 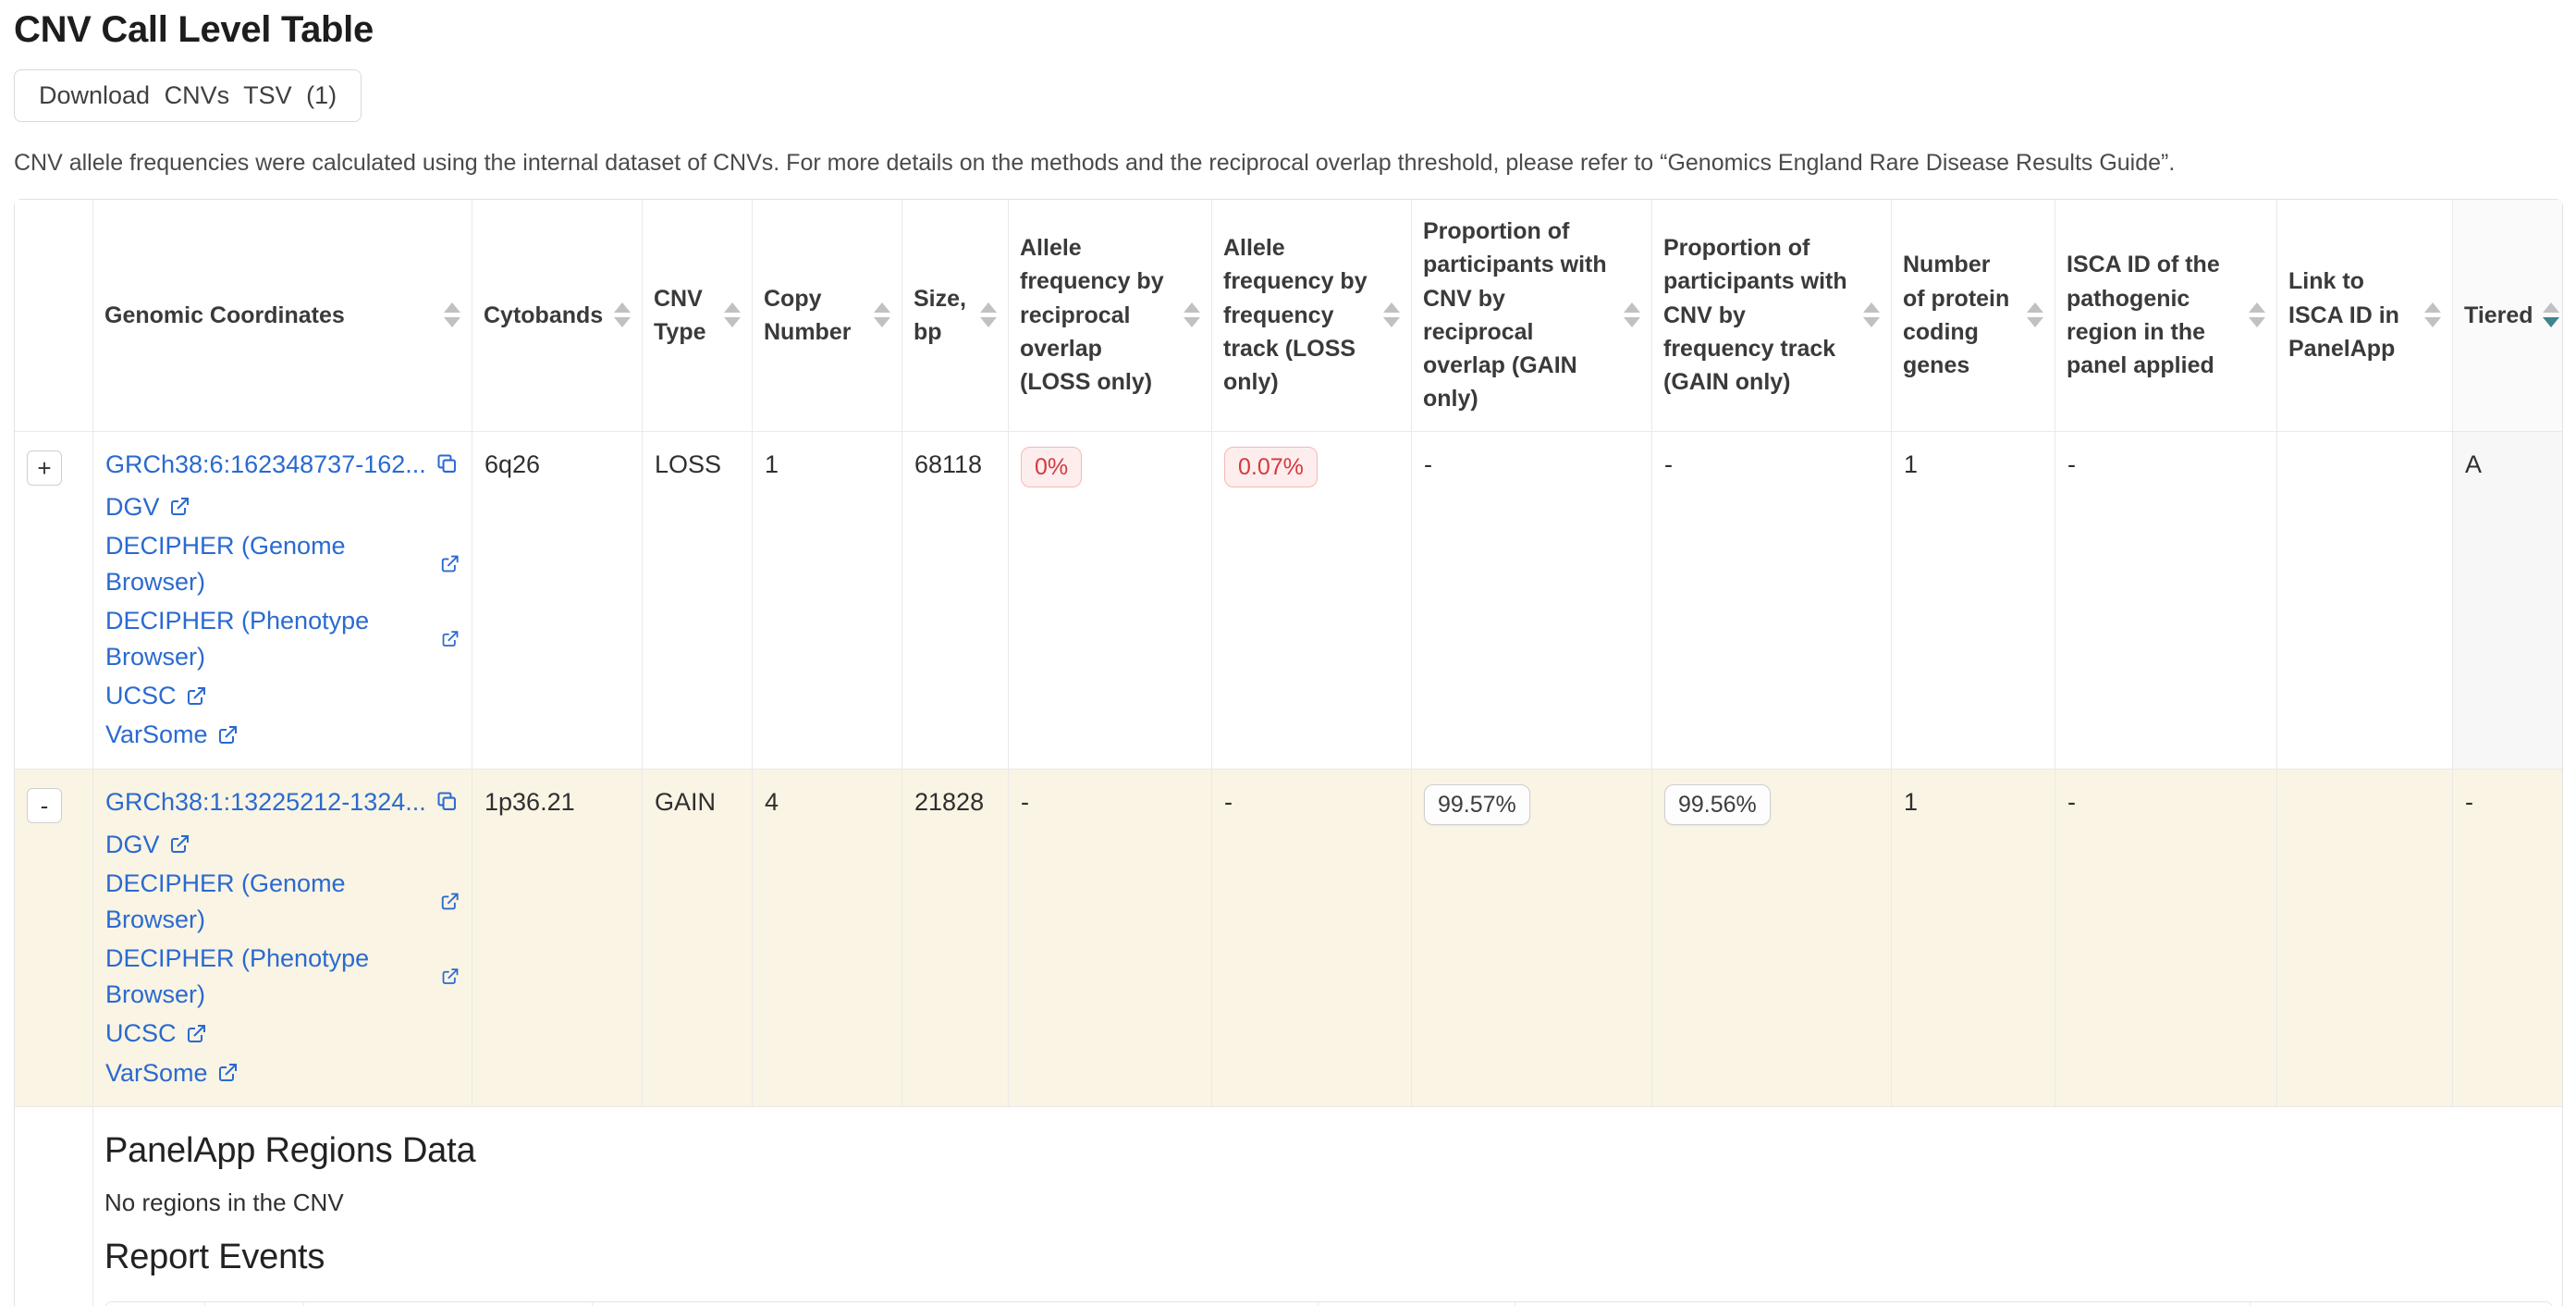 What do you see at coordinates (2498, 315) in the screenshot?
I see `header-label: Tiered` at bounding box center [2498, 315].